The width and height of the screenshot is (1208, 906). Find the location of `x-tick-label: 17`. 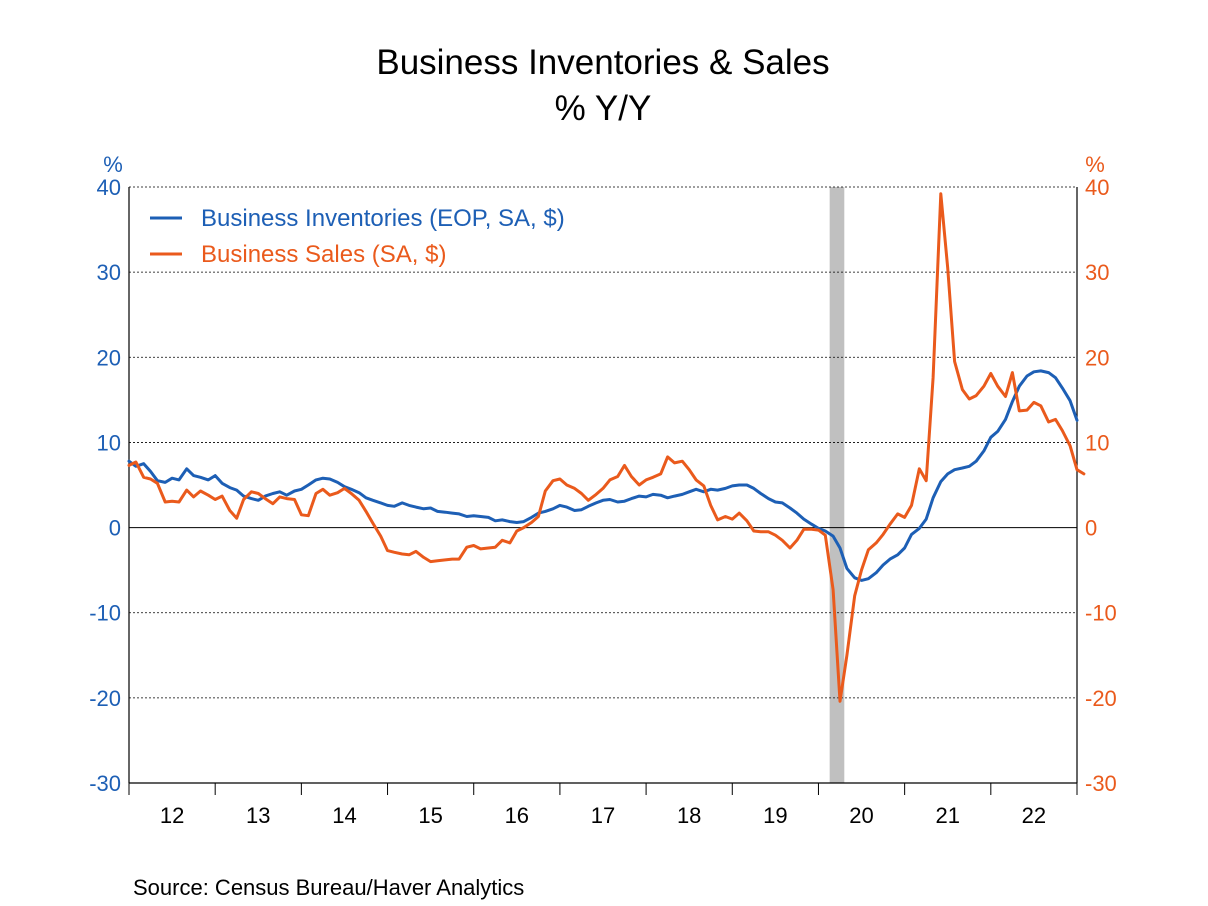

x-tick-label: 17 is located at coordinates (603, 815).